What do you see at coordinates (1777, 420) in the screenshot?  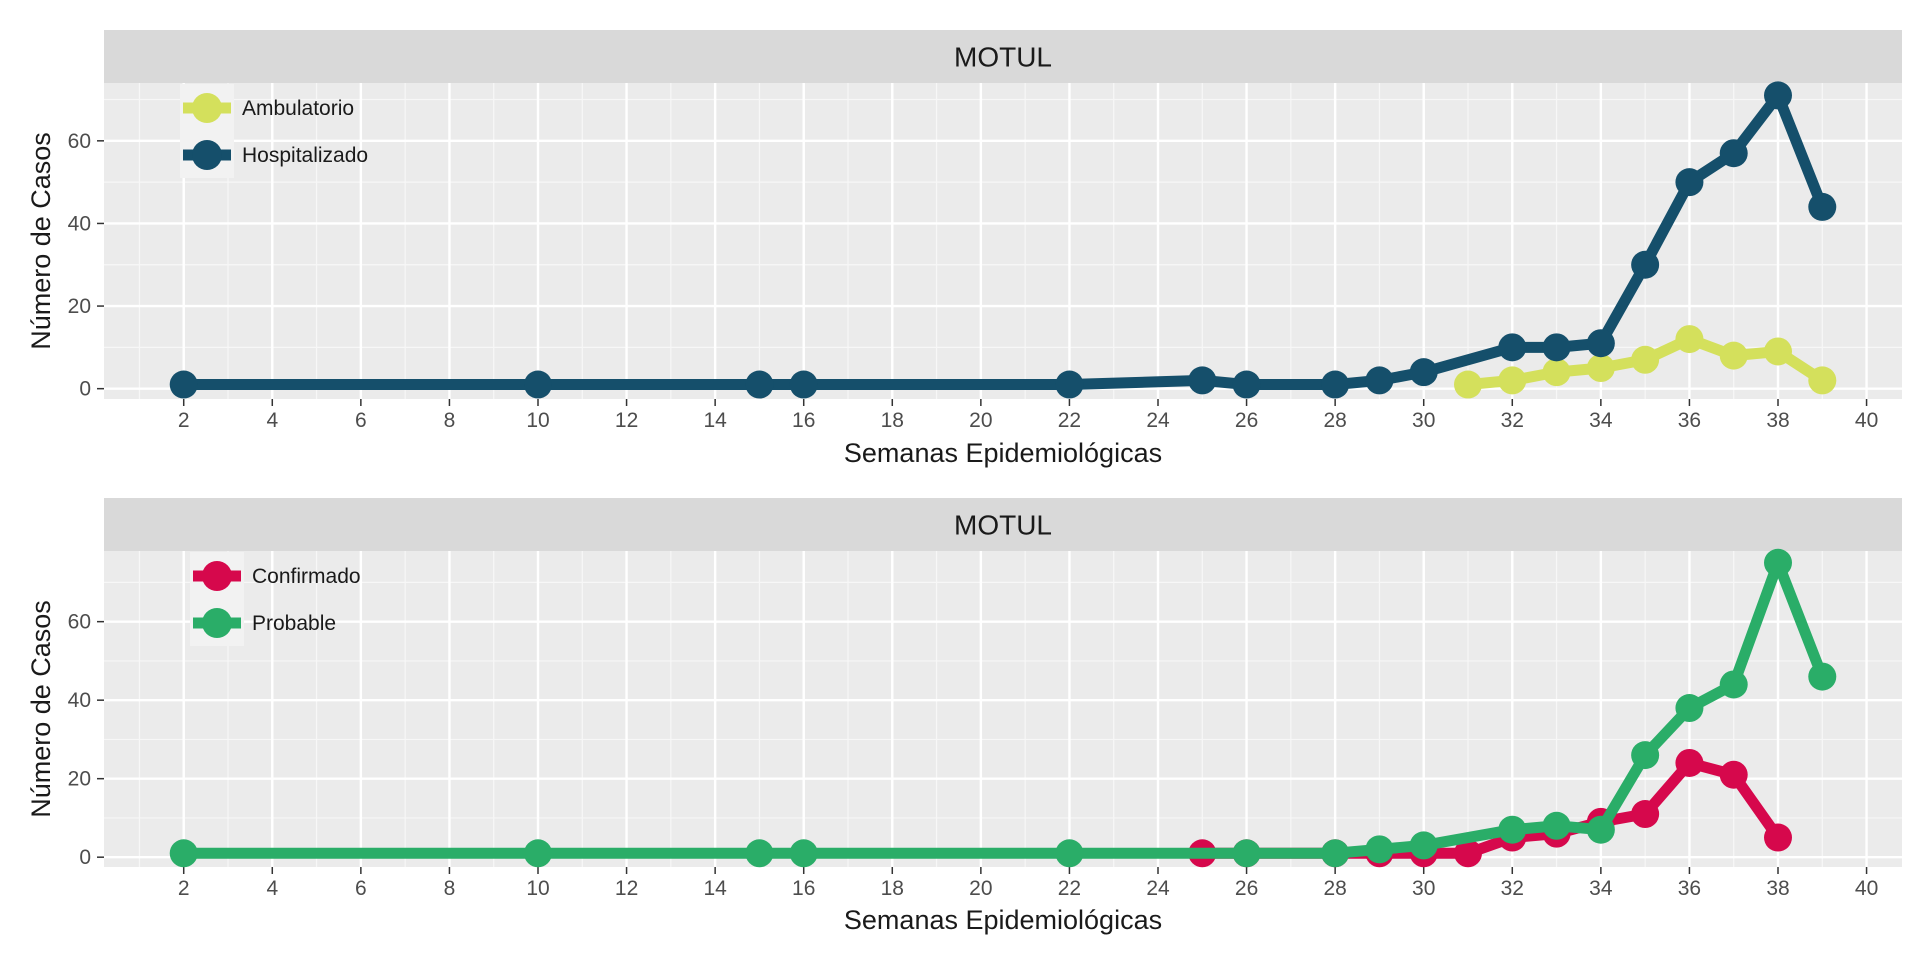 I see `x-tick-label: 38` at bounding box center [1777, 420].